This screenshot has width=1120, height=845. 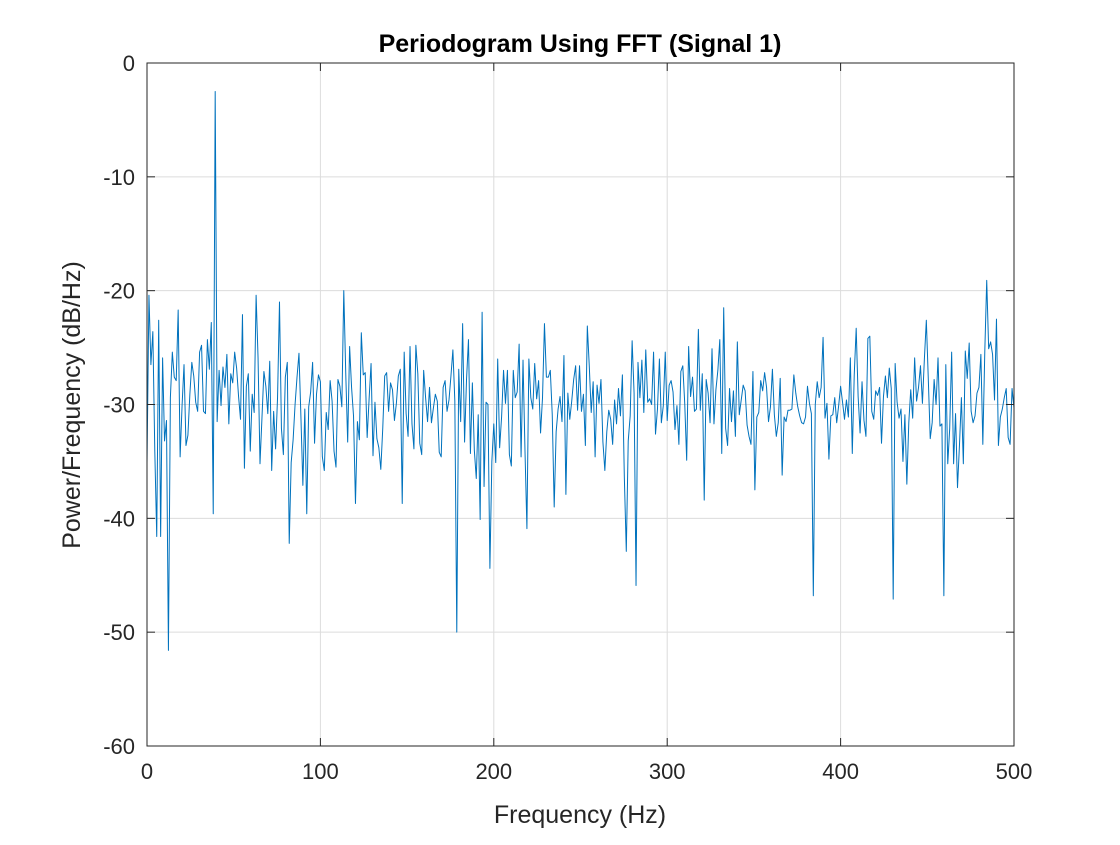 I want to click on x-axis-label: Frequency (Hz), so click(x=580, y=815).